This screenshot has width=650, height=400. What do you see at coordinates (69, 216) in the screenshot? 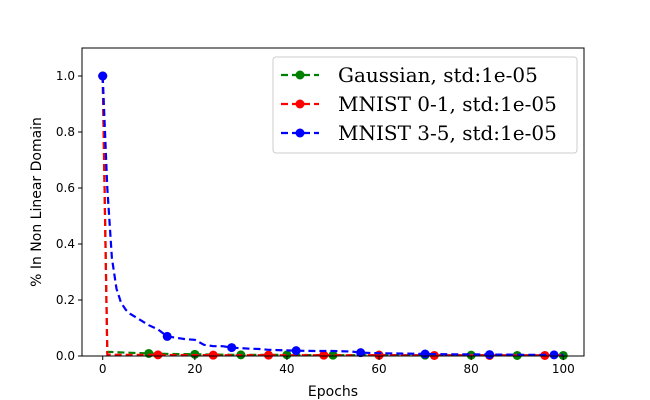
I see `y-ticks: 0.0 0.2 0.4 0.6 0.8 1.0` at bounding box center [69, 216].